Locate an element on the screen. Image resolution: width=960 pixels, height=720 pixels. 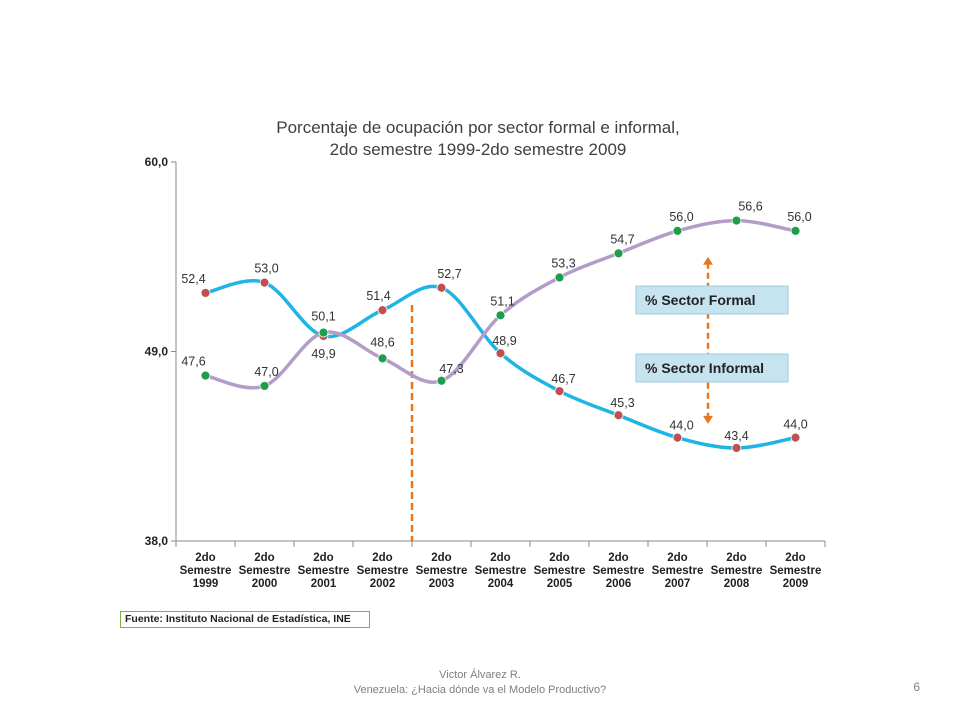
x-tick-label: 2do Semestre 2005 is located at coordinates (560, 571).